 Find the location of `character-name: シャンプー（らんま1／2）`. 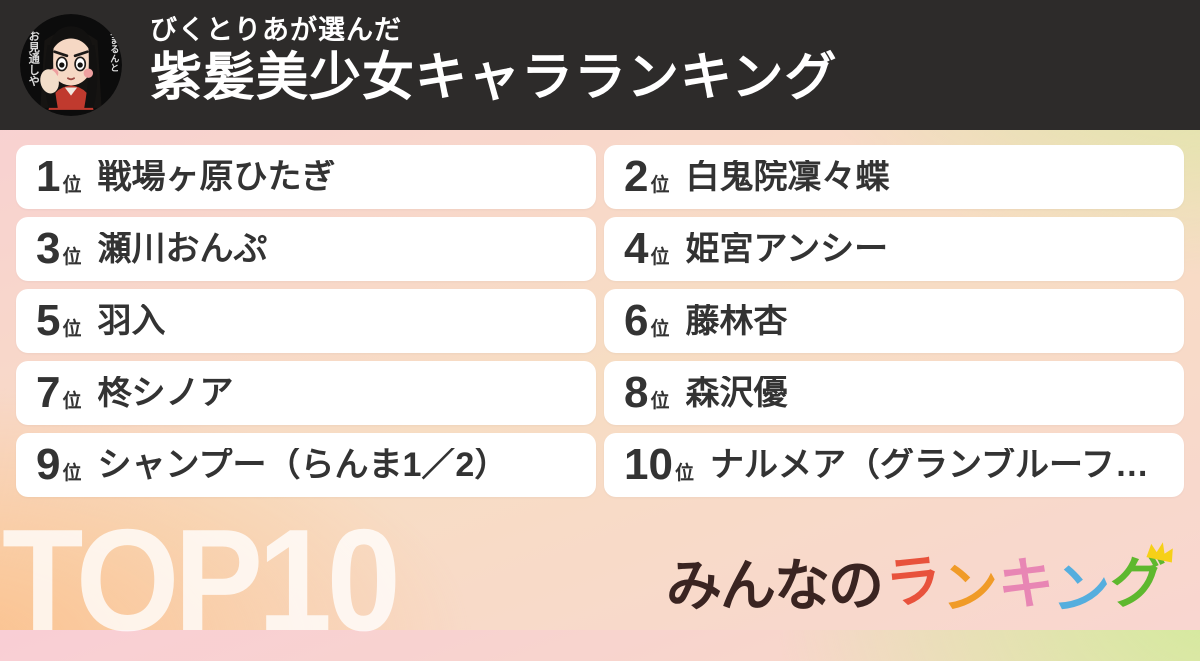

character-name: シャンプー（らんま1／2） is located at coordinates (303, 465).